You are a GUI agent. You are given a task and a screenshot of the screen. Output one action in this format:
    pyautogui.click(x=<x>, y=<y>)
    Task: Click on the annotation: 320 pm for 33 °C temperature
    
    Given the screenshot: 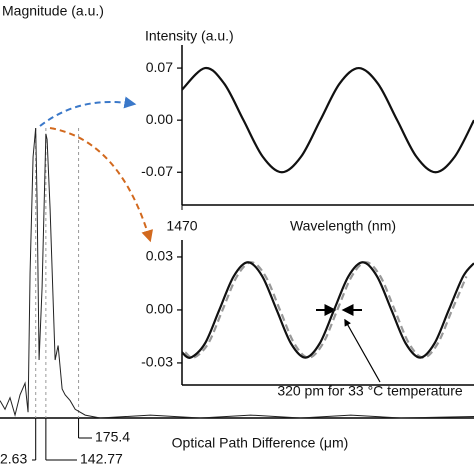 What is the action you would take?
    pyautogui.click(x=370, y=391)
    